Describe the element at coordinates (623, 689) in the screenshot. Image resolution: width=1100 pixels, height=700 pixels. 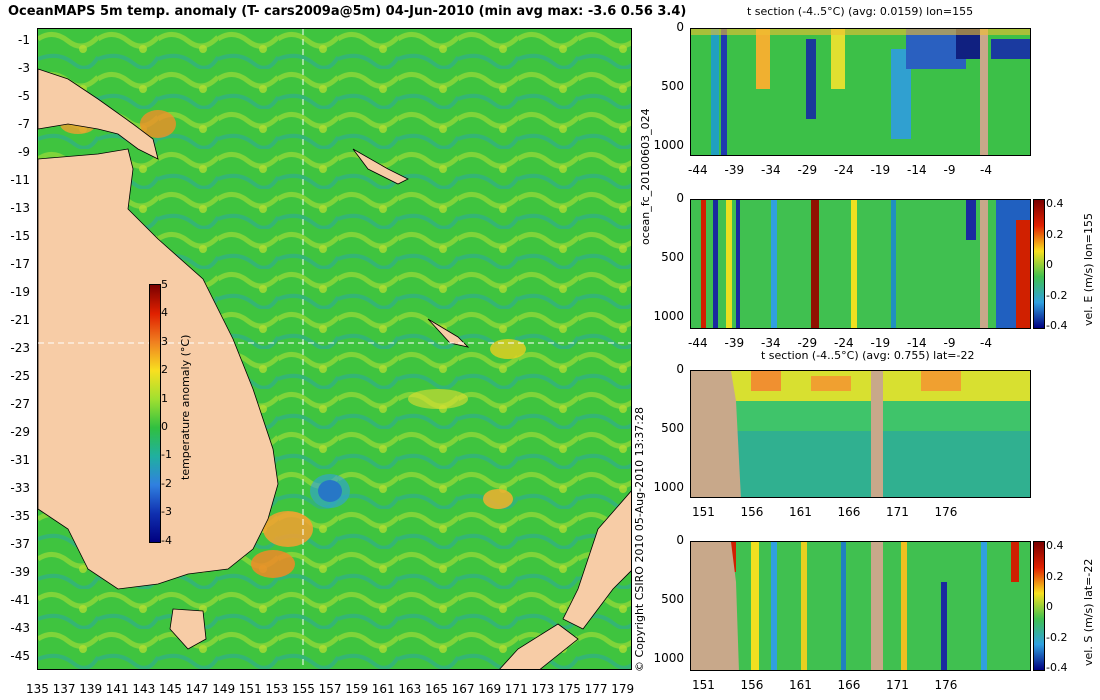
I see `map-lon-tick-label: 179` at that location.